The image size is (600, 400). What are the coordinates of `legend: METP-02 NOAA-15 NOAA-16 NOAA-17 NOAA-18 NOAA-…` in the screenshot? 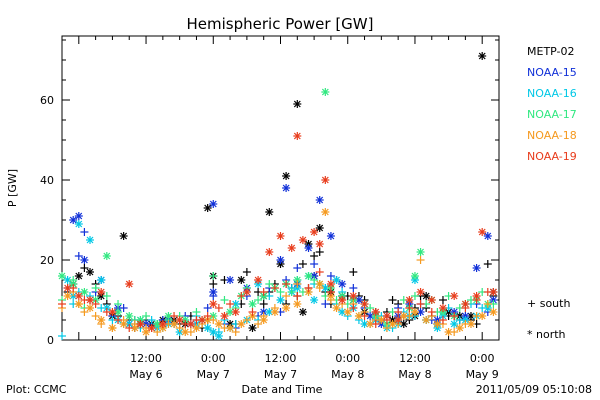 It's located at (552, 104).